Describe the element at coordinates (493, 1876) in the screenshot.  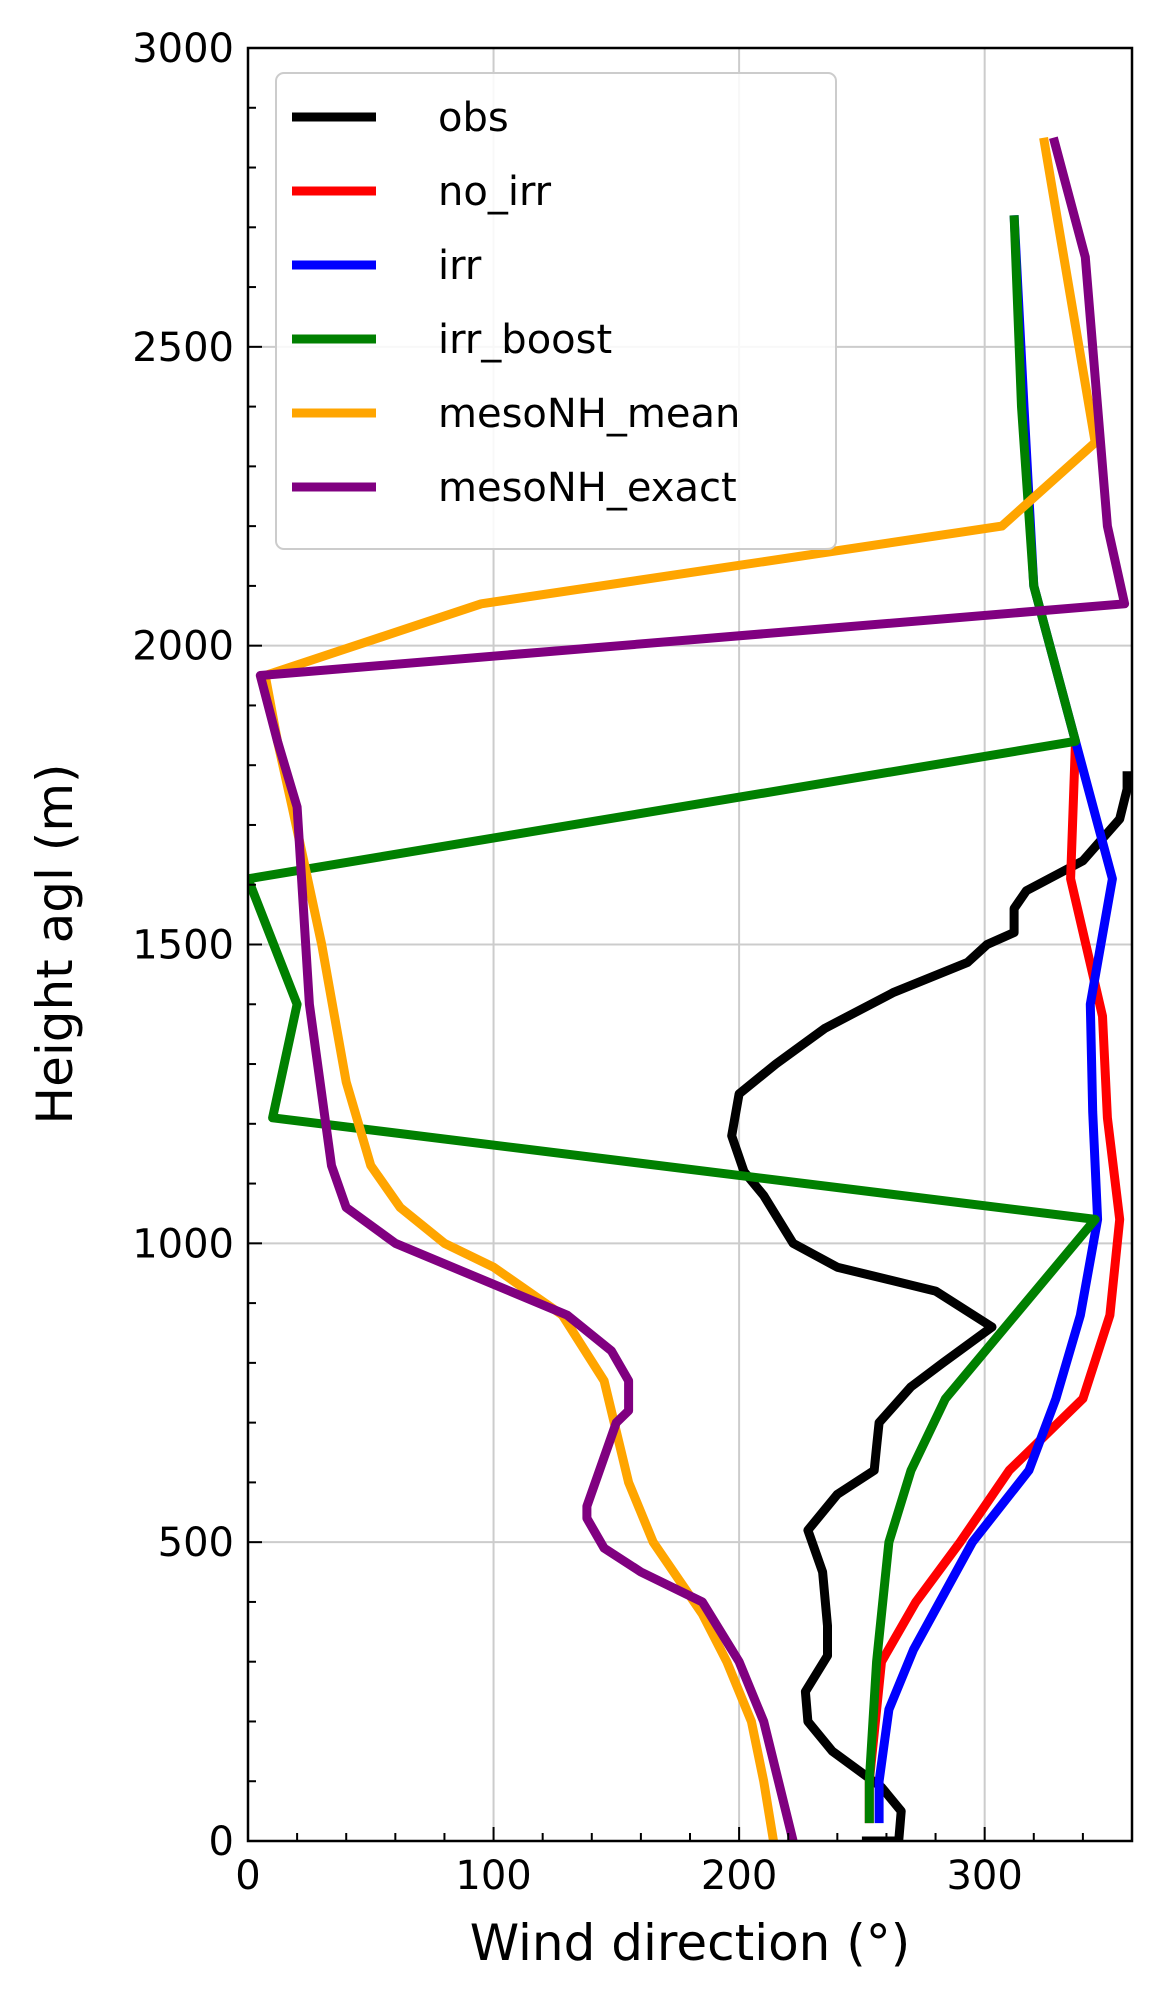
I see `x-tick-label: 100` at that location.